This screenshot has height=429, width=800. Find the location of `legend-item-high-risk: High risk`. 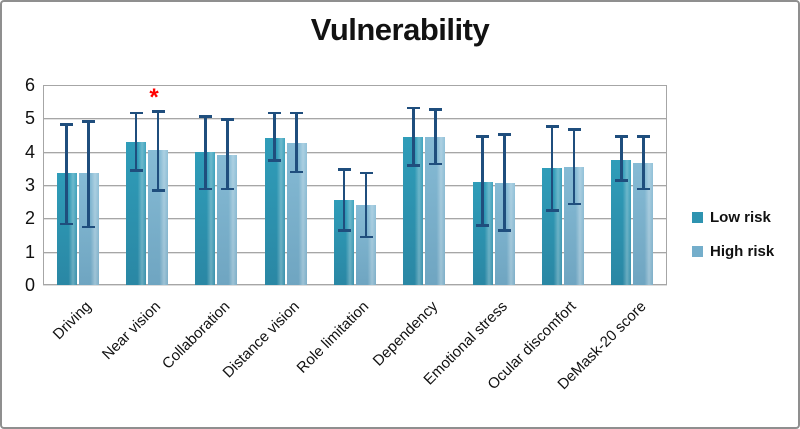

legend-item-high-risk: High risk is located at coordinates (733, 251).